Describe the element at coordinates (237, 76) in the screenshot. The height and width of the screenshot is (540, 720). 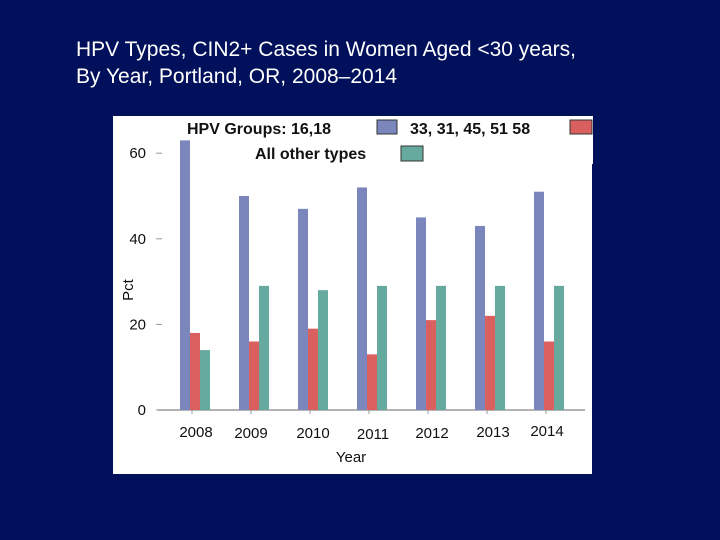
I see `slide-title-line-2: By Year, Portland, OR, 2008–2014` at that location.